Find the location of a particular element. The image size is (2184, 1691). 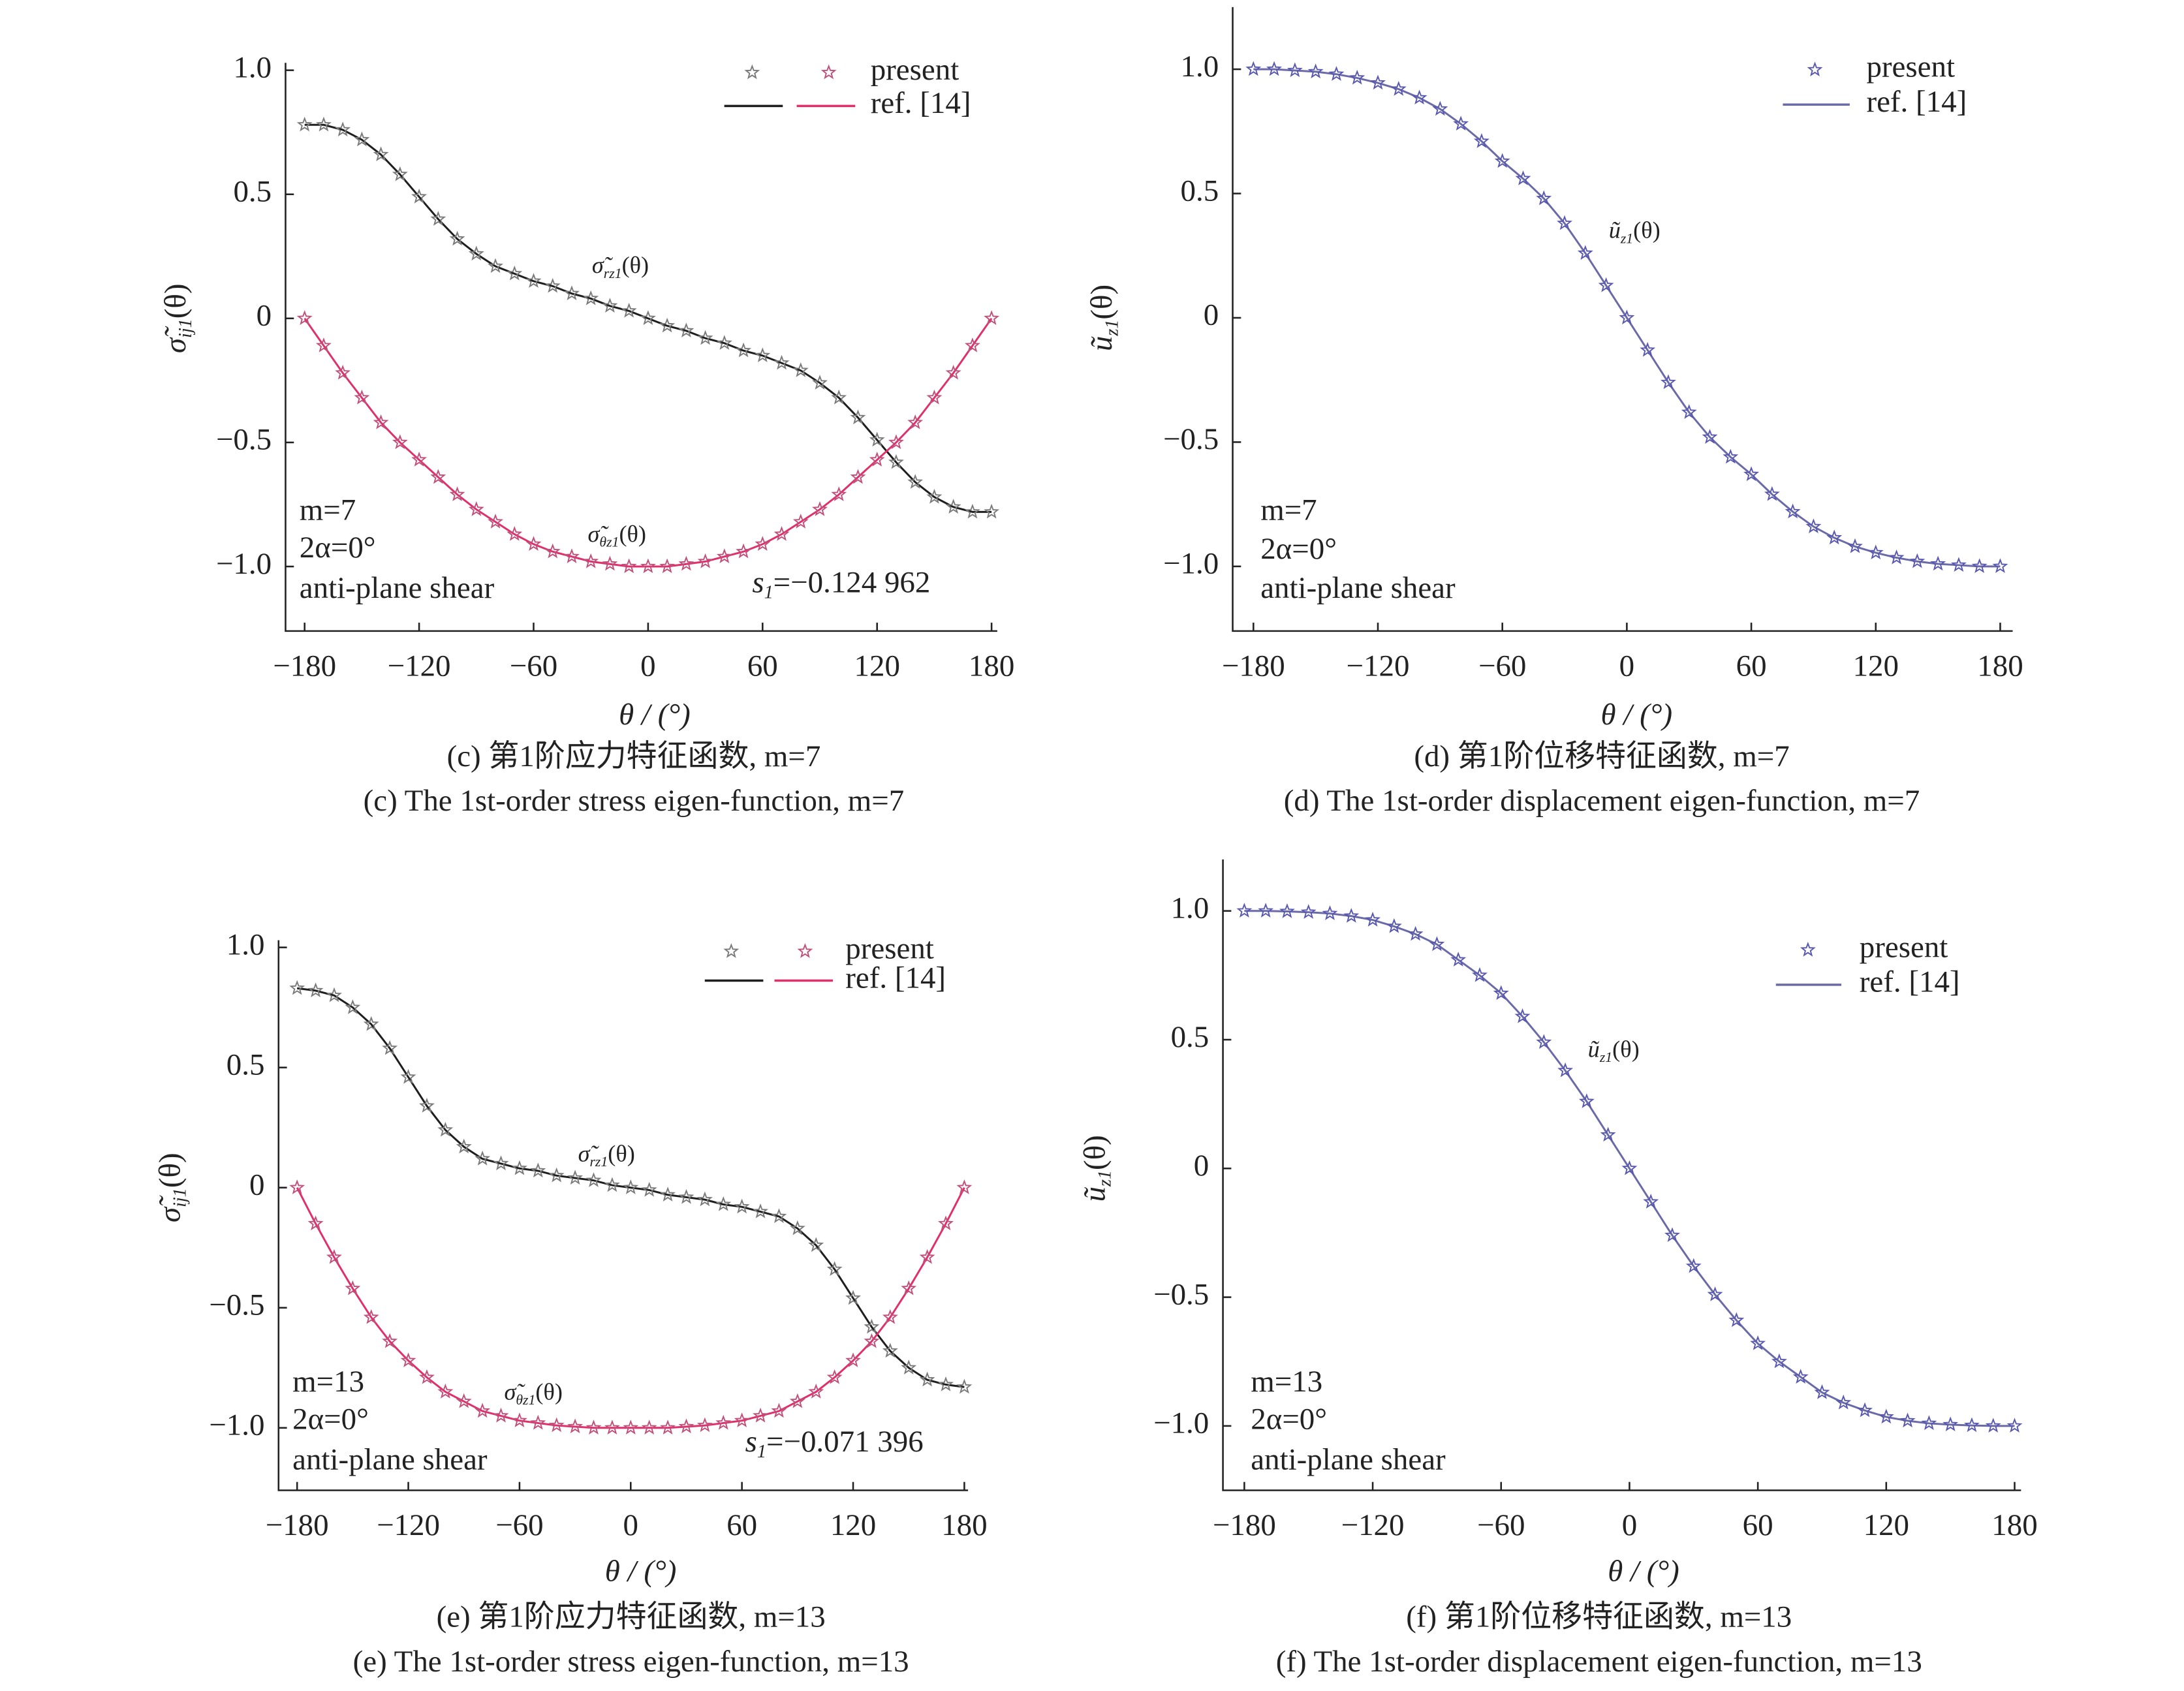

curve-label-base: ũ is located at coordinates (1615, 230).